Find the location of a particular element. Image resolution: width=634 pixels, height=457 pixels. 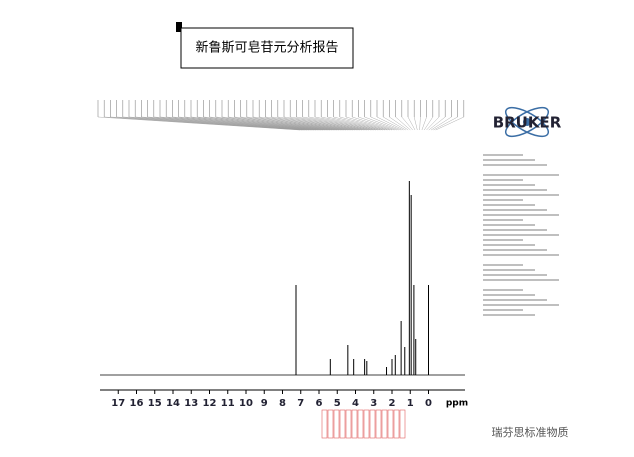

x-tick-label: 14 is located at coordinates (173, 403).